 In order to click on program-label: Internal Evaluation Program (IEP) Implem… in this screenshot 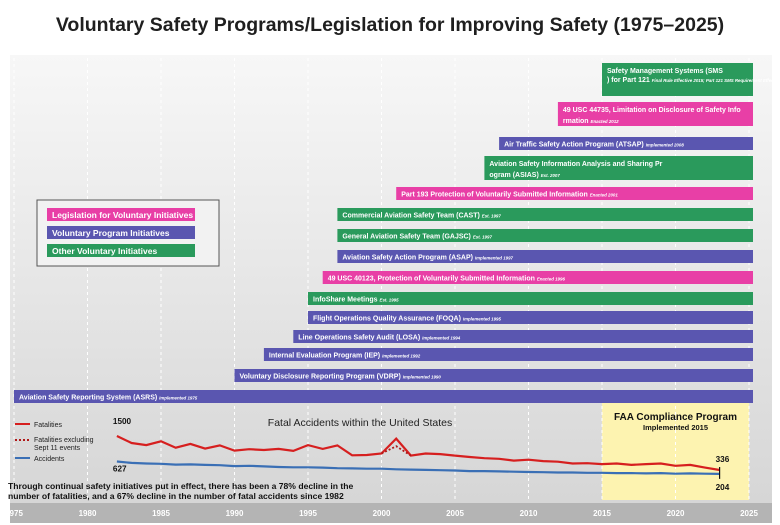, I will do `click(345, 356)`.